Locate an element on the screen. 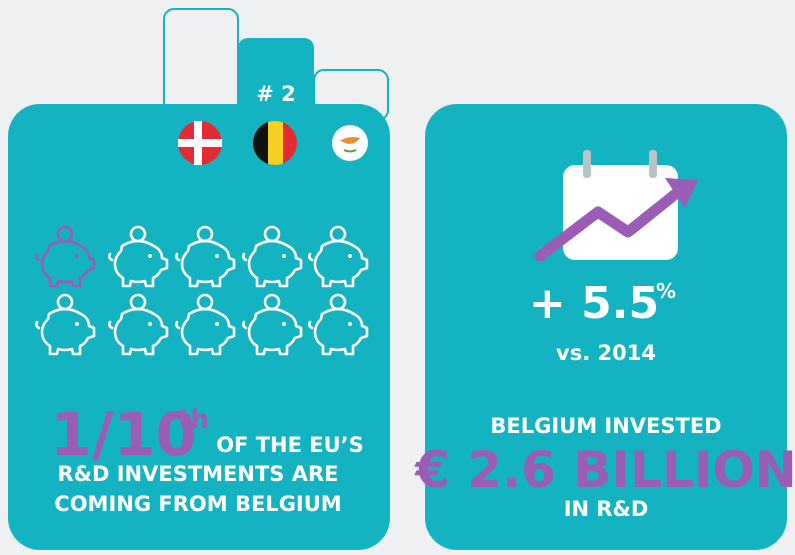  podium-second is located at coordinates (276, 78).